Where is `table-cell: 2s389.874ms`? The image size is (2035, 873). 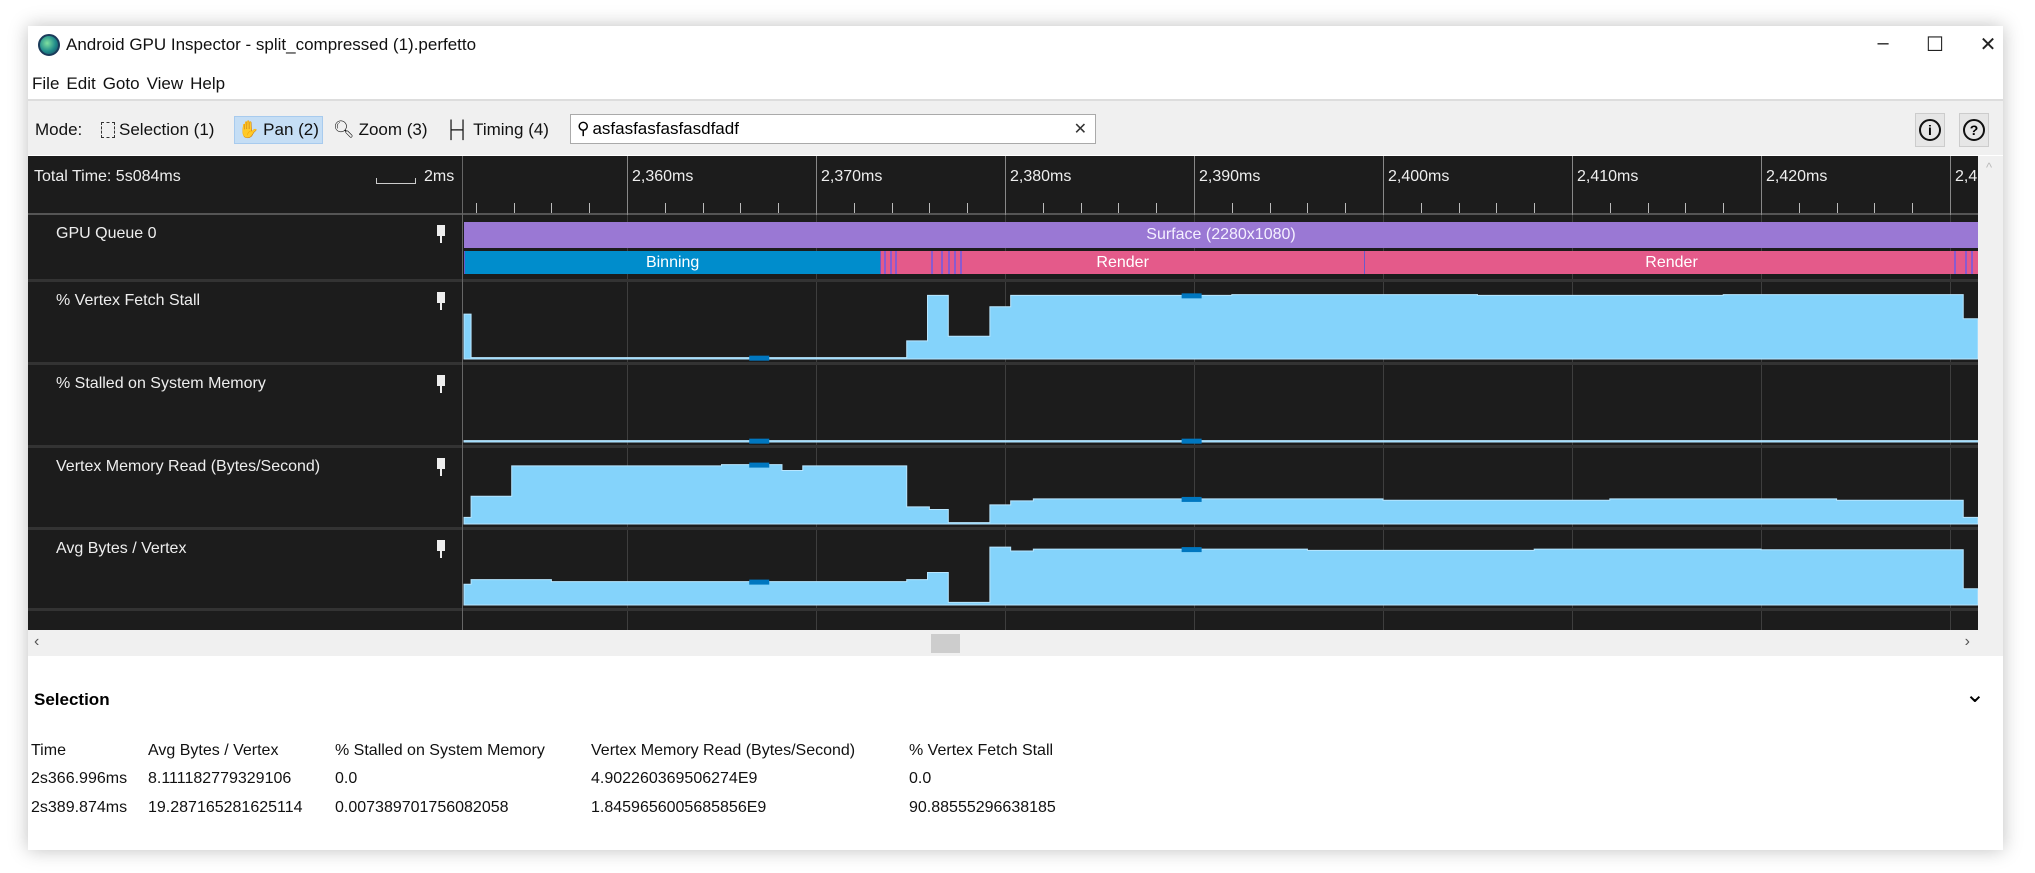
table-cell: 2s389.874ms is located at coordinates (79, 807).